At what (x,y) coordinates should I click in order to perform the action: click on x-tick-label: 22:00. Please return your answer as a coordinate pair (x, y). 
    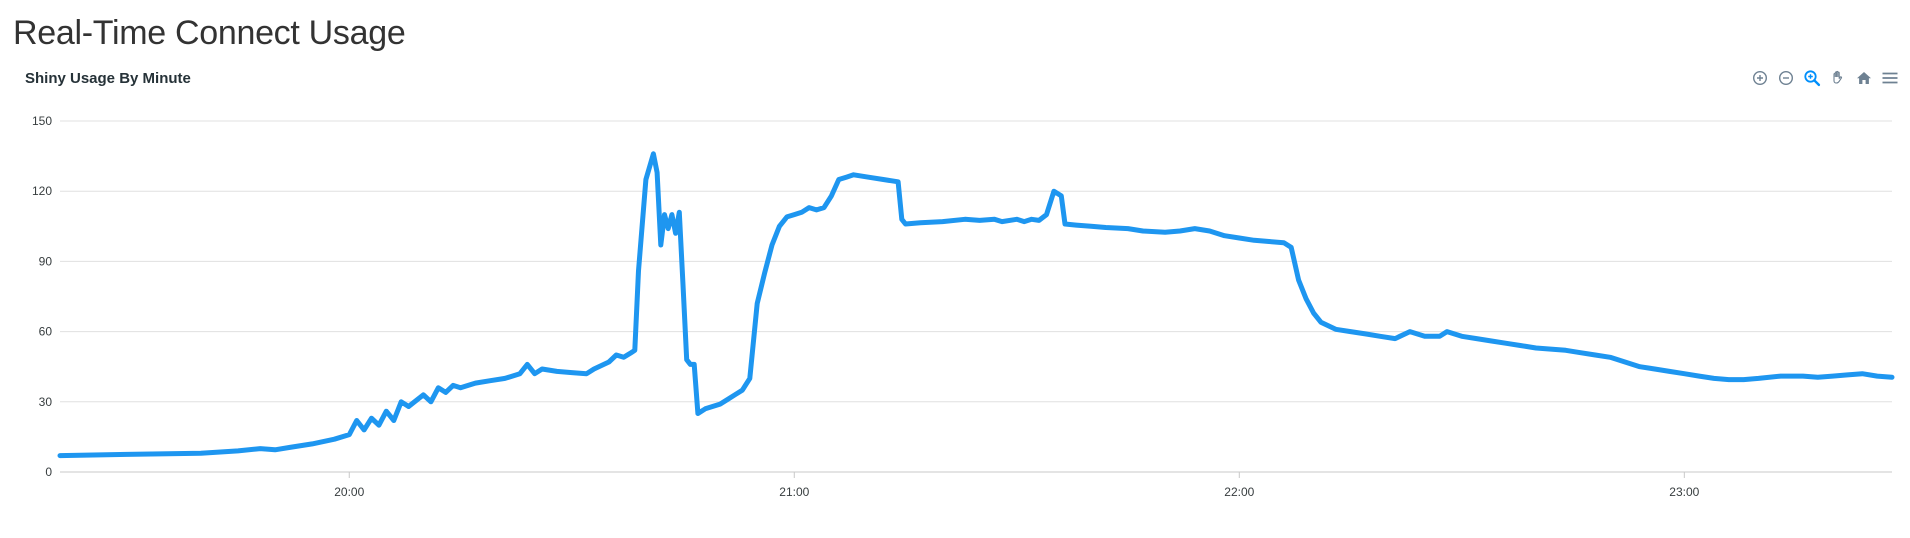
    Looking at the image, I should click on (1239, 492).